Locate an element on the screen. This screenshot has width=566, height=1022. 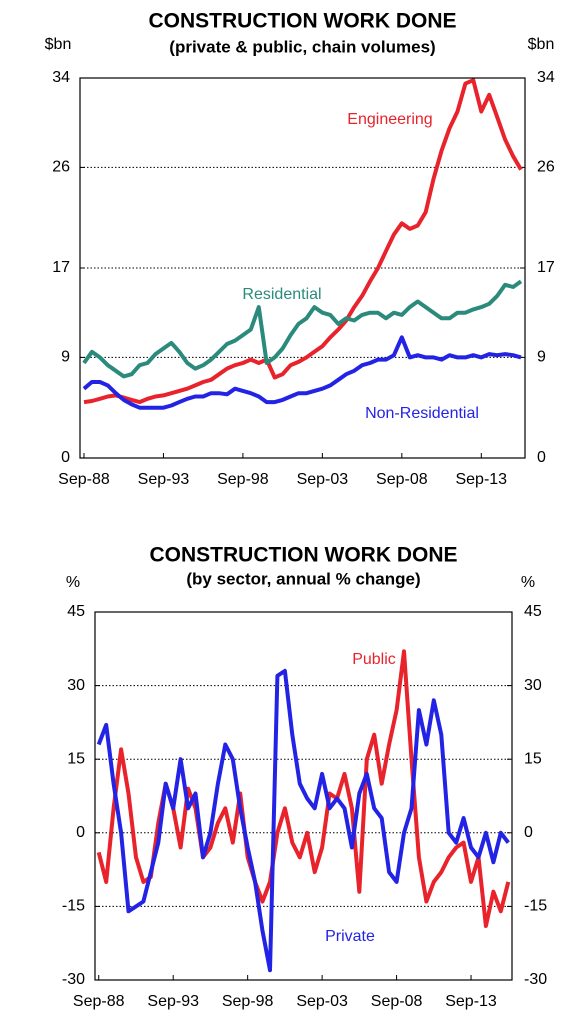
y-unit-right: $bn is located at coordinates (541, 44).